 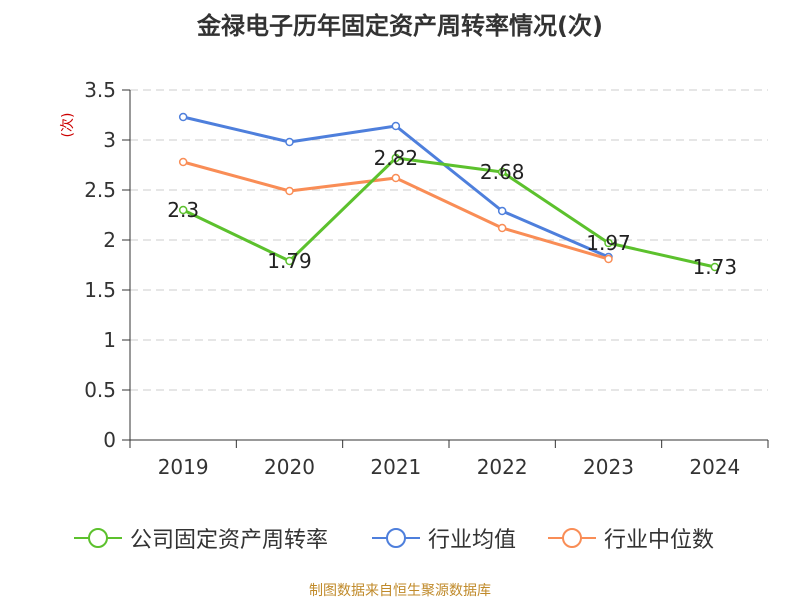 I want to click on y-tick-label: 2.5, so click(x=100, y=190).